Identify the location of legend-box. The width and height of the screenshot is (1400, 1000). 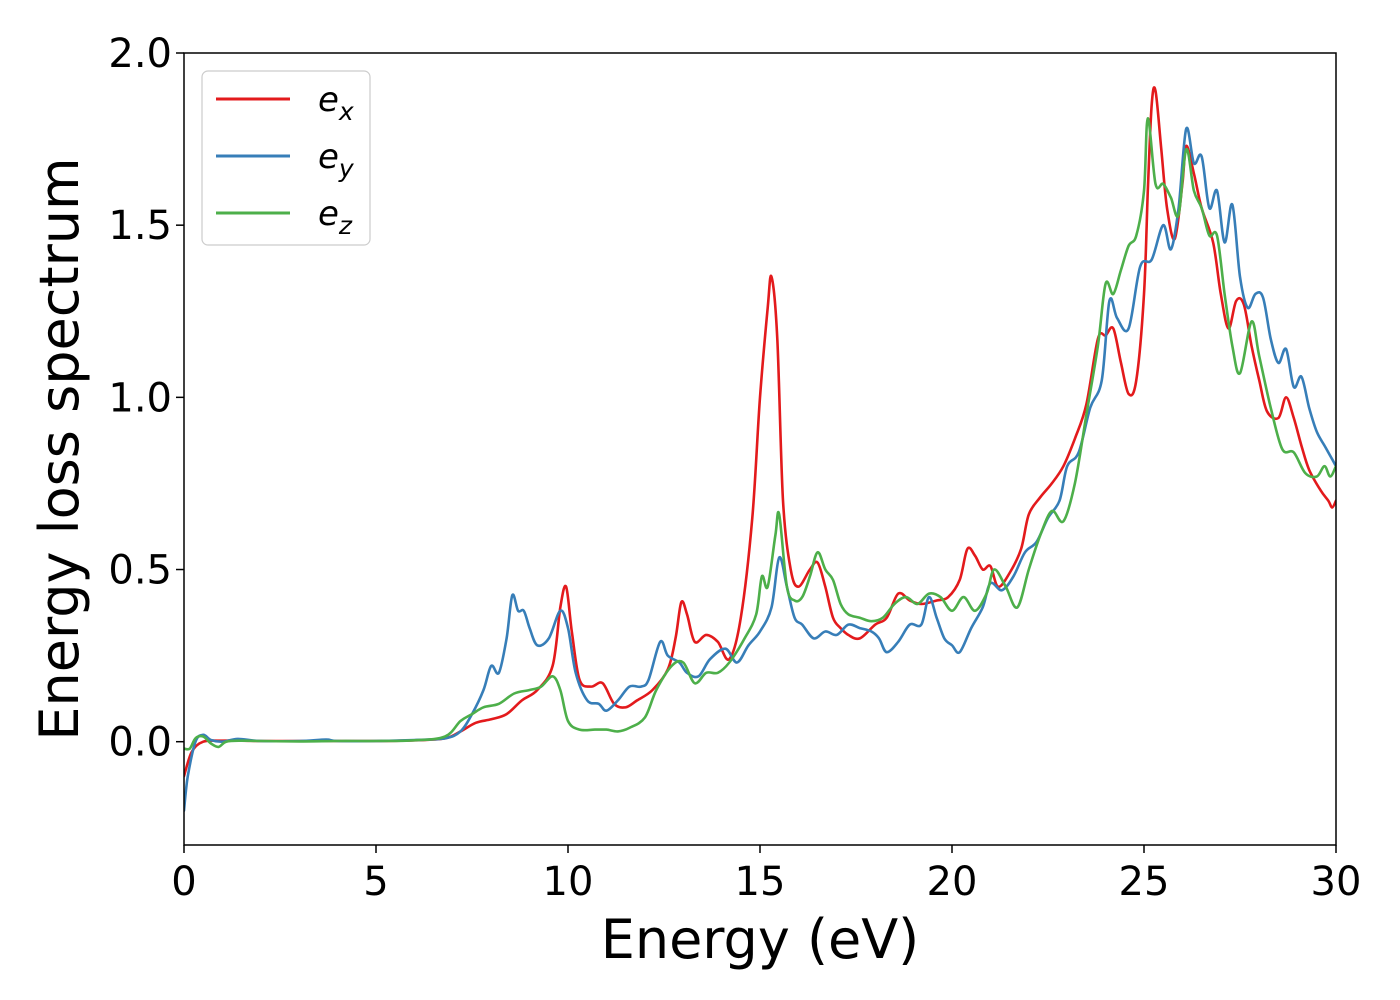
(286, 158).